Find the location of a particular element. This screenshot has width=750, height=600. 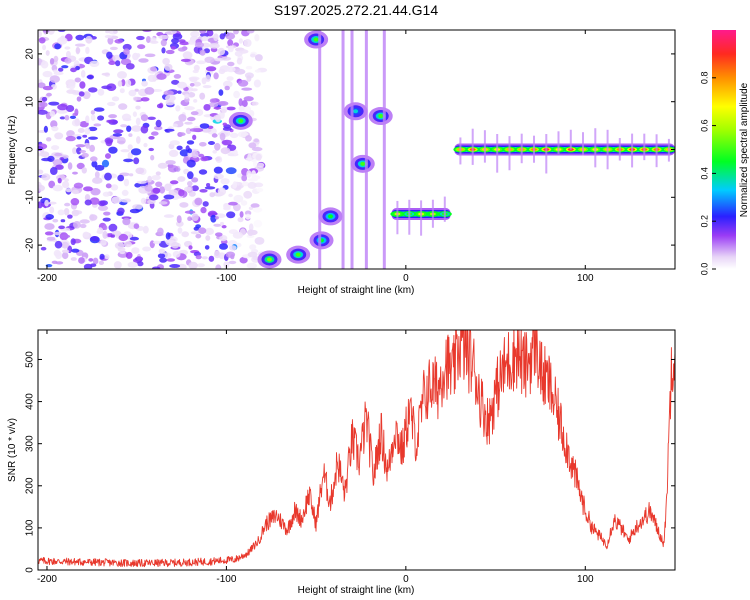

figure-title: S197.2025.272.21.44.G14 is located at coordinates (356, 10).